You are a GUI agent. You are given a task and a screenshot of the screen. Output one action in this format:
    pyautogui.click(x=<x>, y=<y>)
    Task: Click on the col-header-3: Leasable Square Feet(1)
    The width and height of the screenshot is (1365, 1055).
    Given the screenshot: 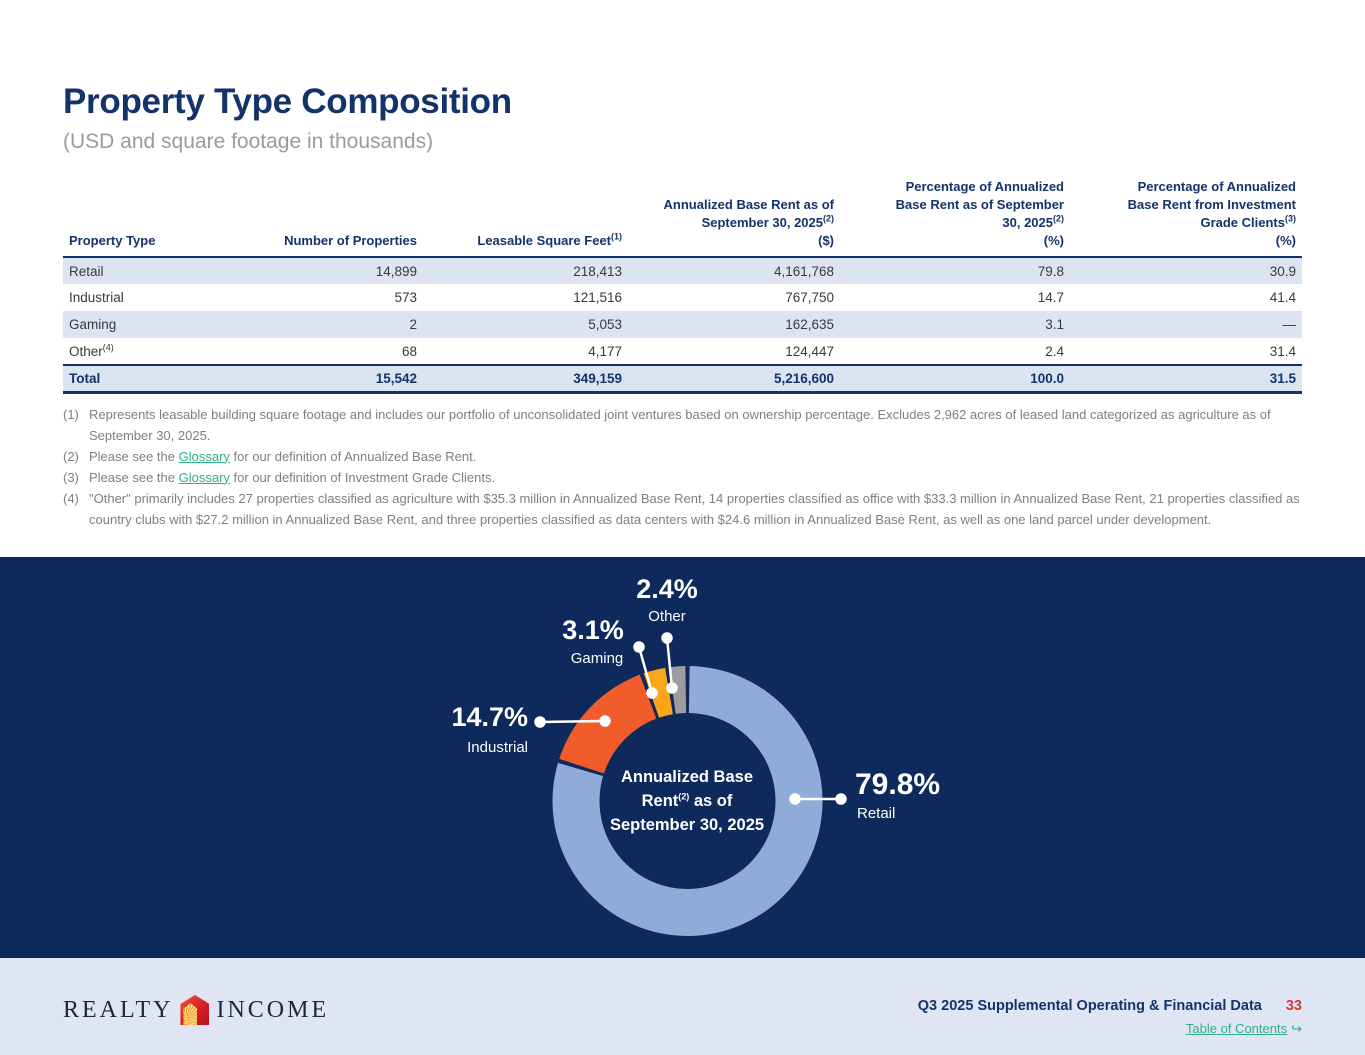 What is the action you would take?
    pyautogui.click(x=525, y=218)
    